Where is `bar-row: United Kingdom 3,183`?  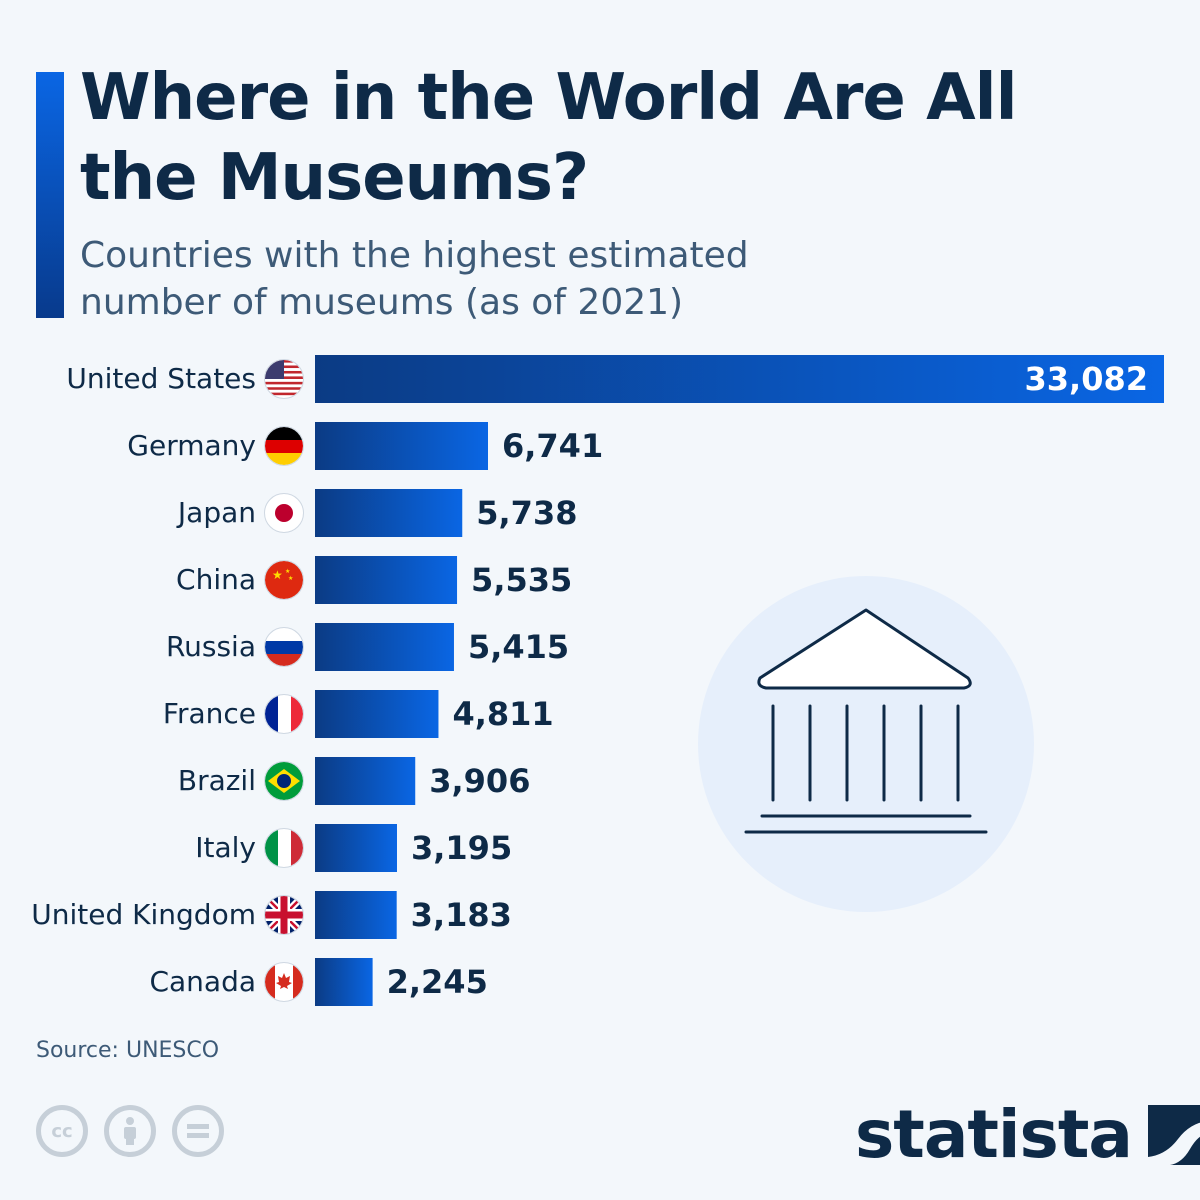 bar-row: United Kingdom 3,183 is located at coordinates (271, 915).